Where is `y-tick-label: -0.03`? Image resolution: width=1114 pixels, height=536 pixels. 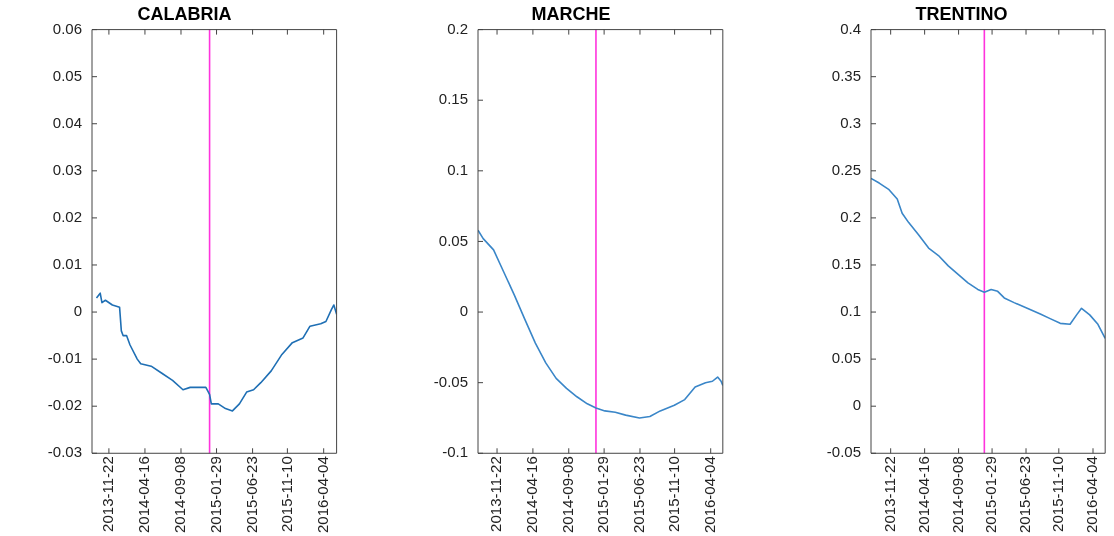 y-tick-label: -0.03 is located at coordinates (64, 452).